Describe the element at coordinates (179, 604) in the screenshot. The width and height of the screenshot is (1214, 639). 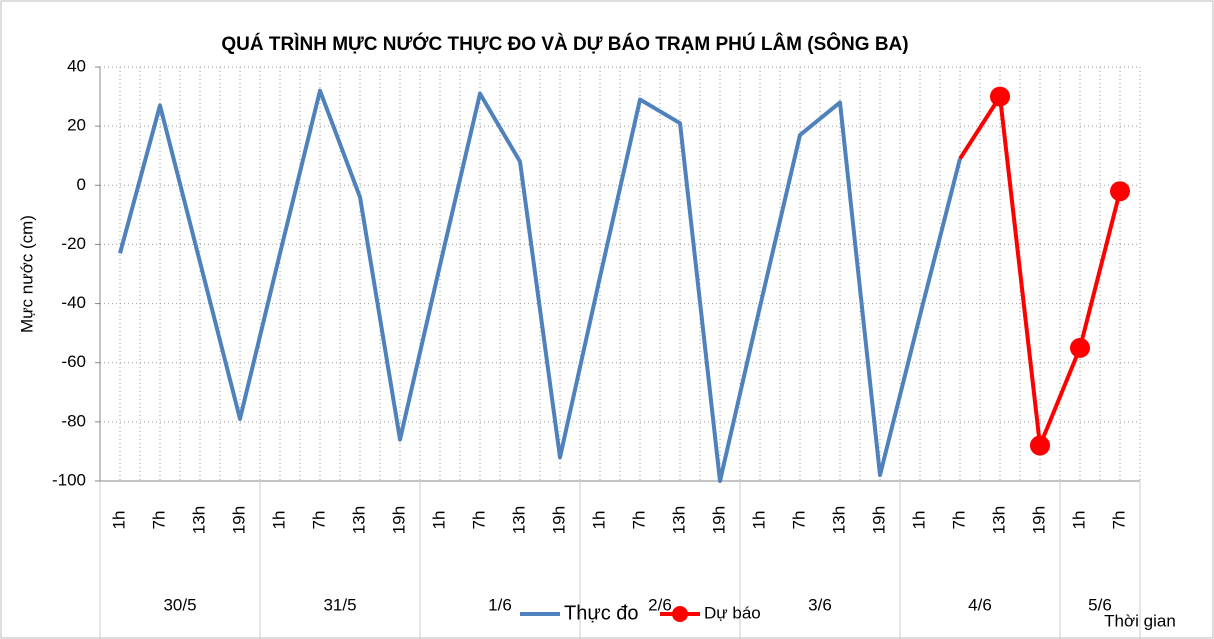
I see `group-label: 30/5` at that location.